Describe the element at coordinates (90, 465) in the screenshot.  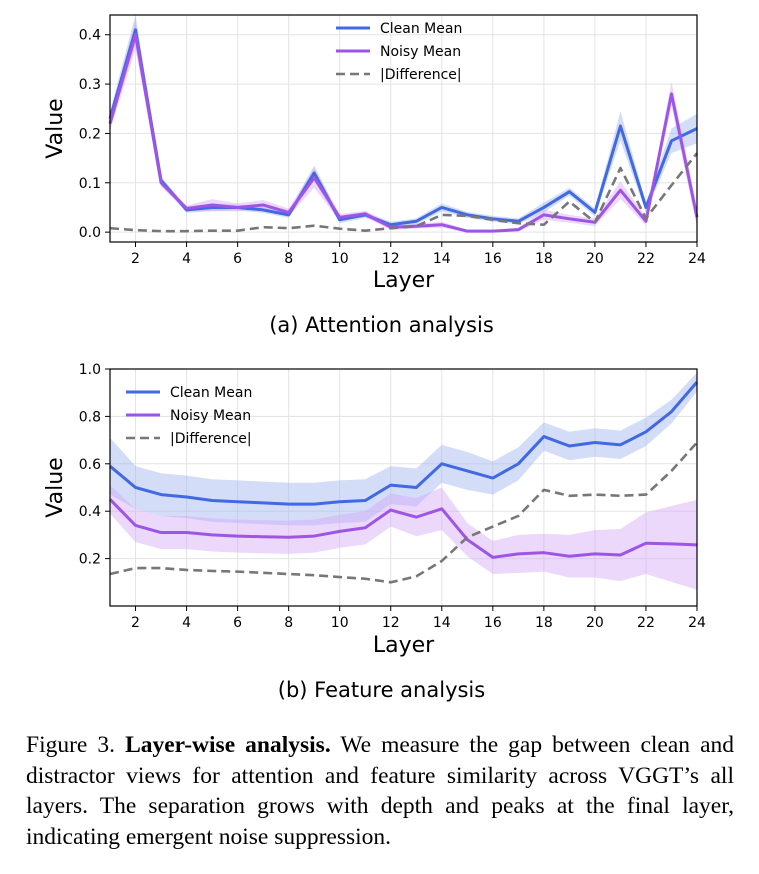
I see `y-tick-label: 0.6` at that location.